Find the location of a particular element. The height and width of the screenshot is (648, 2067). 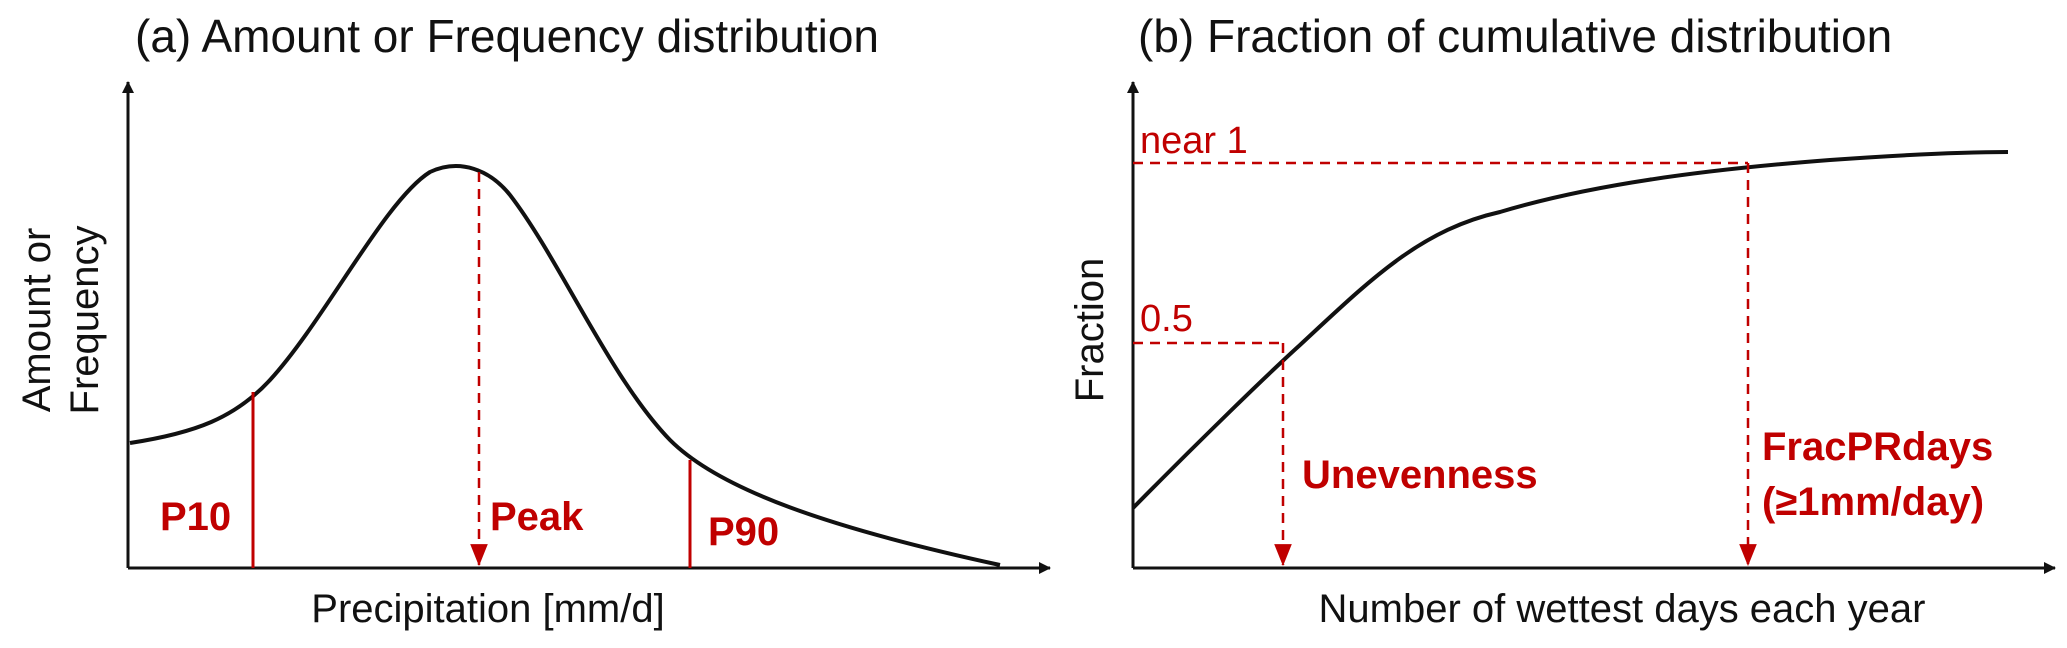

panel-a-title: (a) Amount or Frequency distribution is located at coordinates (507, 36).